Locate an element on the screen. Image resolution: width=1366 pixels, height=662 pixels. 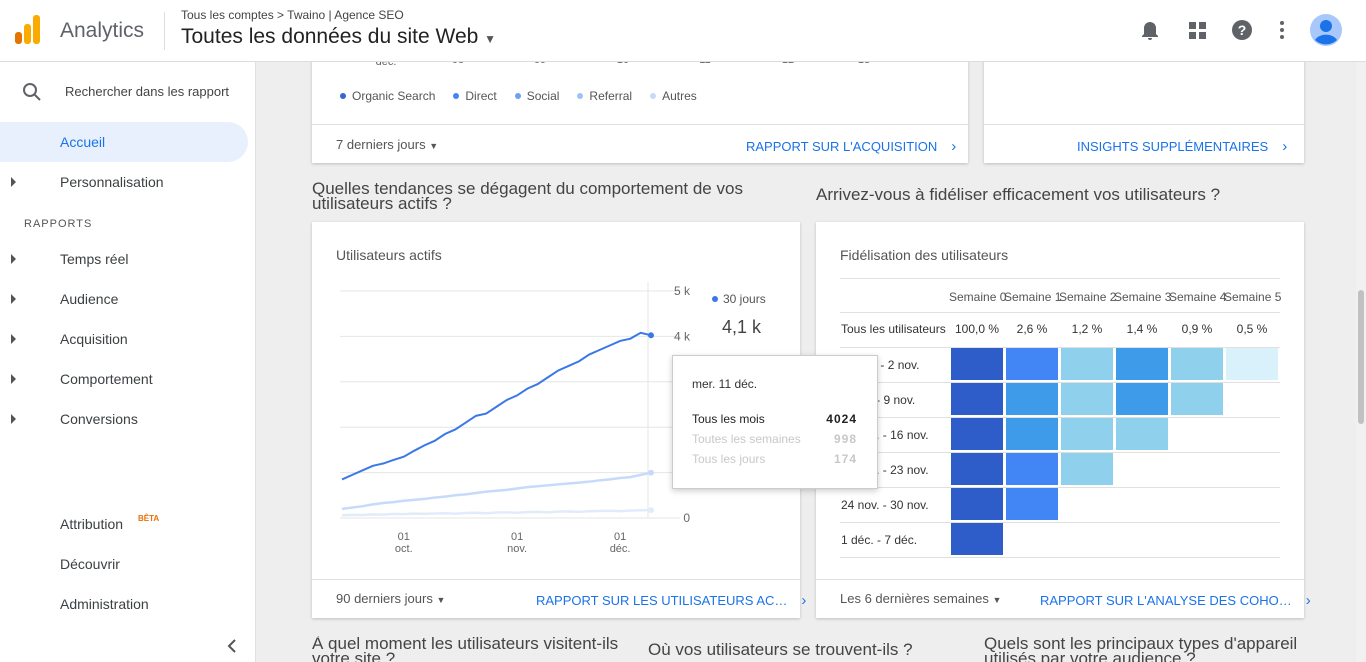
tooltip-label: Toutes les semaines is located at coordinates (746, 439).